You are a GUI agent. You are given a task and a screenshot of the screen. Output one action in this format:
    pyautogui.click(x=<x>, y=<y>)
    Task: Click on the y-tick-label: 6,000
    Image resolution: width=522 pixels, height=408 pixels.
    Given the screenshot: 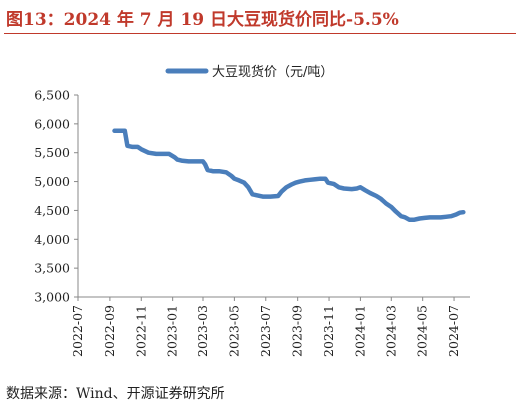 What is the action you would take?
    pyautogui.click(x=52, y=123)
    